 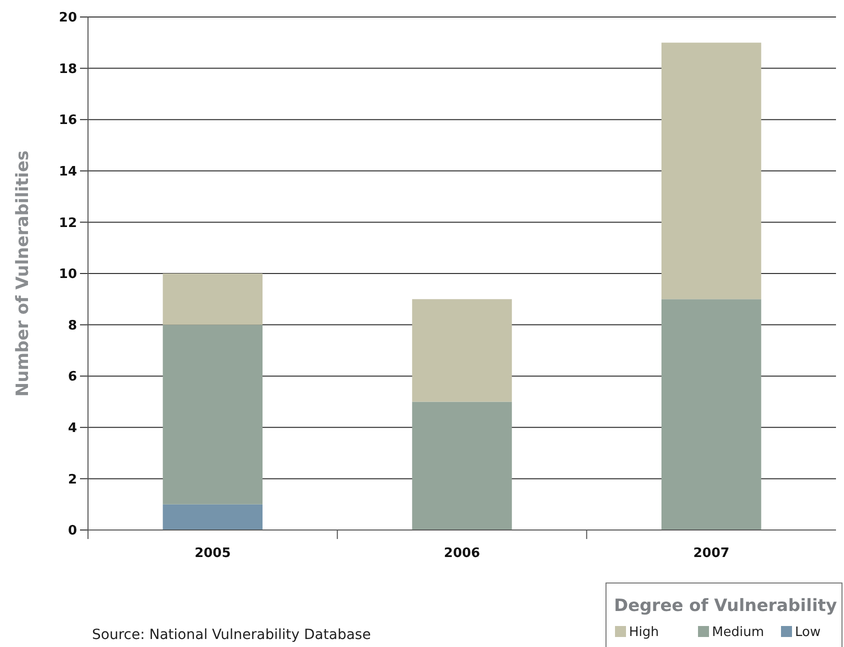 I want to click on y-tick-label: 4, so click(x=72, y=428).